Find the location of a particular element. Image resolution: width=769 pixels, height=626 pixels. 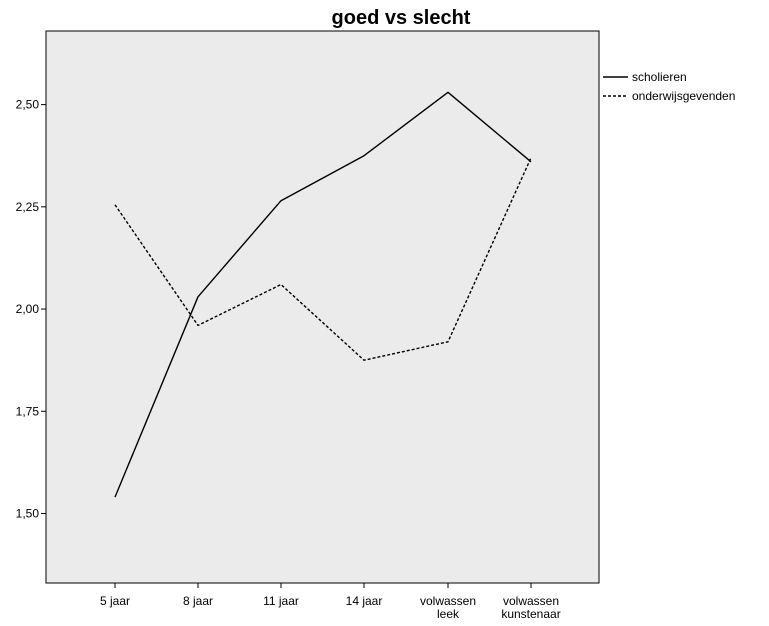

y-tick-label: 2,00 is located at coordinates (28, 309).